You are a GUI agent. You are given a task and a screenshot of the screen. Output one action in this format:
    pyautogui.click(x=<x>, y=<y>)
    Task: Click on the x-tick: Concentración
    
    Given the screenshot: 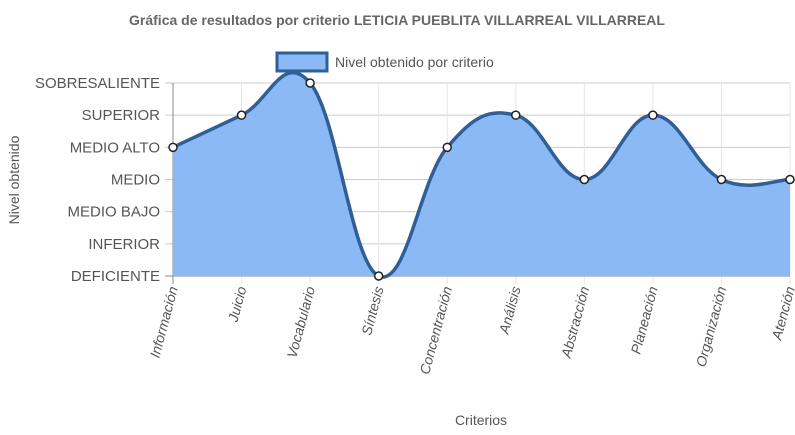 What is the action you would take?
    pyautogui.click(x=435, y=330)
    